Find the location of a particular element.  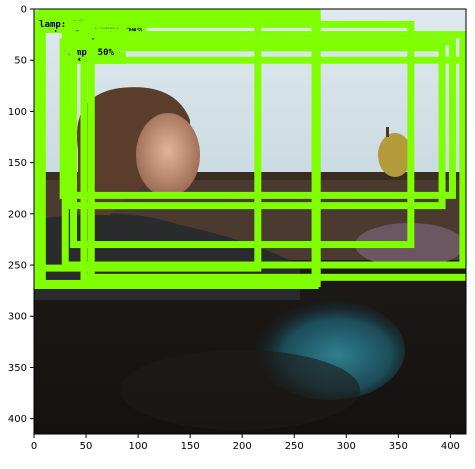

x-tick-label: 300 is located at coordinates (346, 446).